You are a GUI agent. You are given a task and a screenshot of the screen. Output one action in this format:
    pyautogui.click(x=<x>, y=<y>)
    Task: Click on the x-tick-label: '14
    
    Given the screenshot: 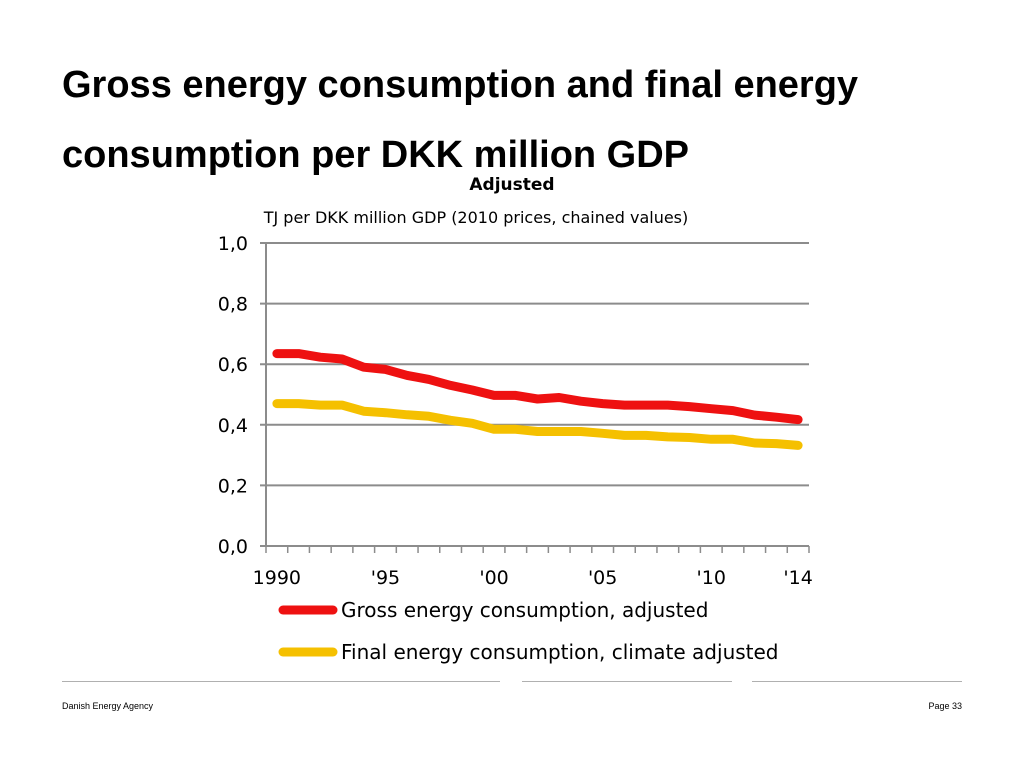 What is the action you would take?
    pyautogui.click(x=797, y=578)
    